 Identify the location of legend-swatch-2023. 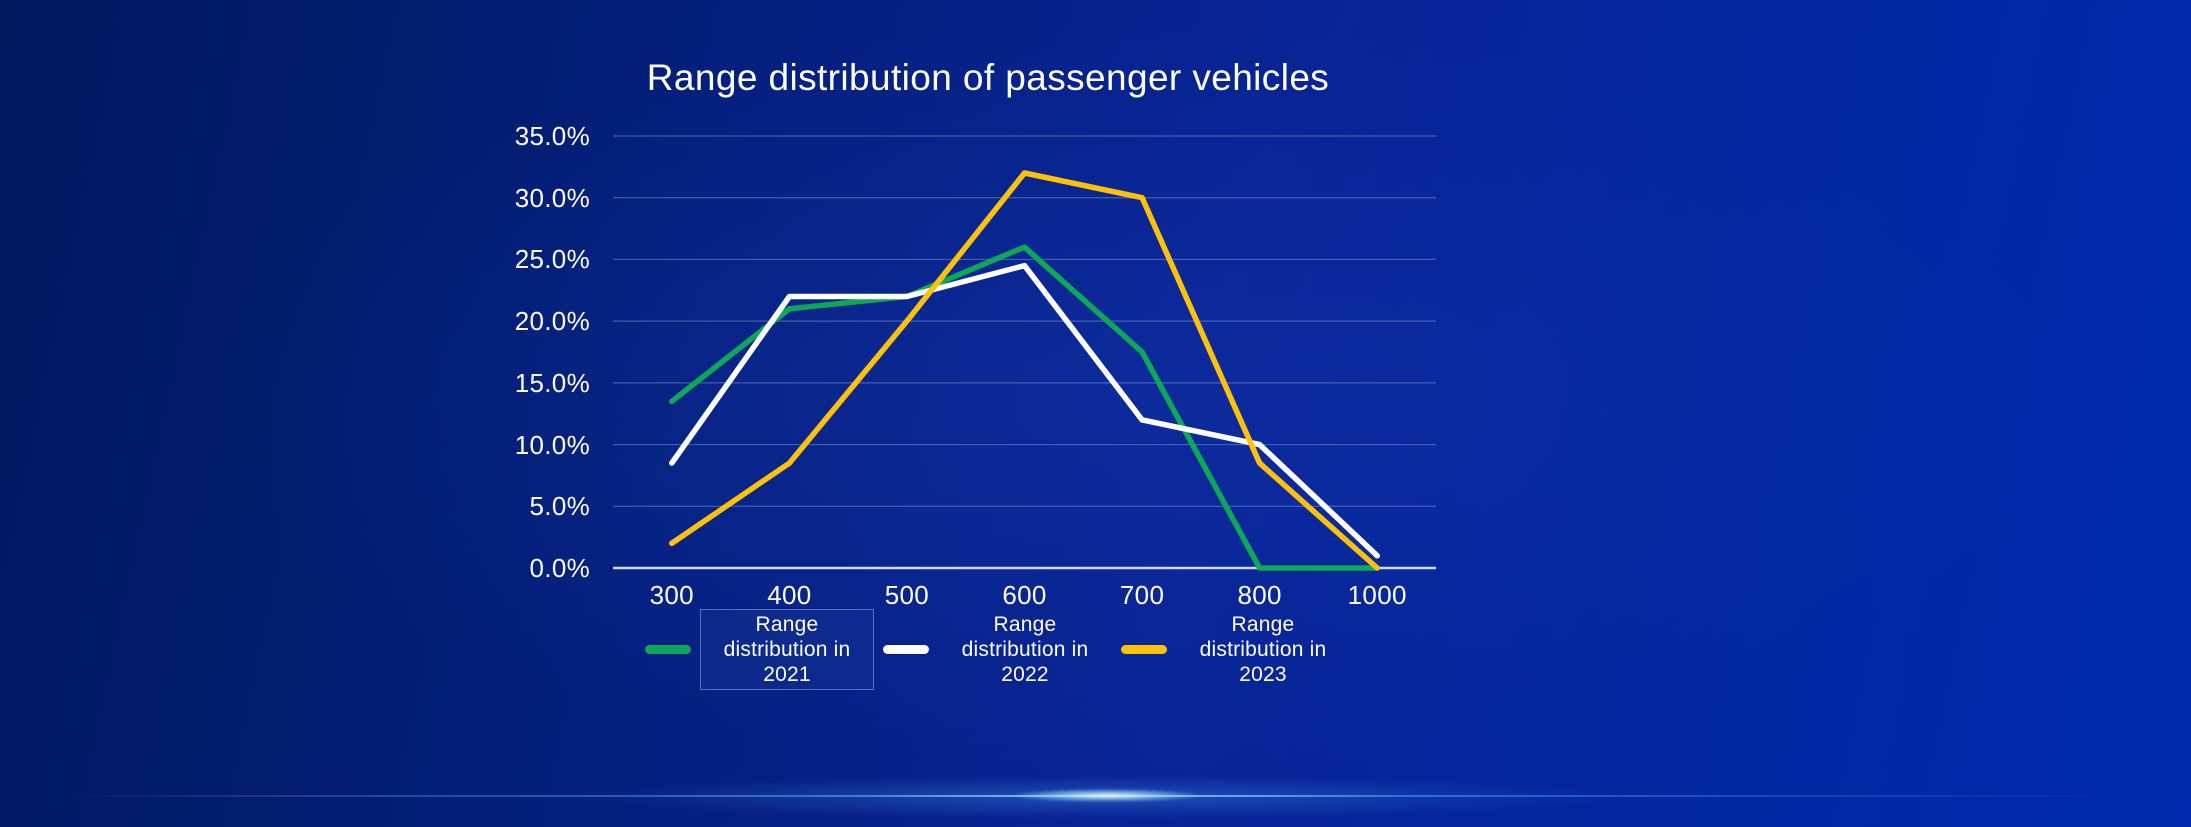
(1144, 649).